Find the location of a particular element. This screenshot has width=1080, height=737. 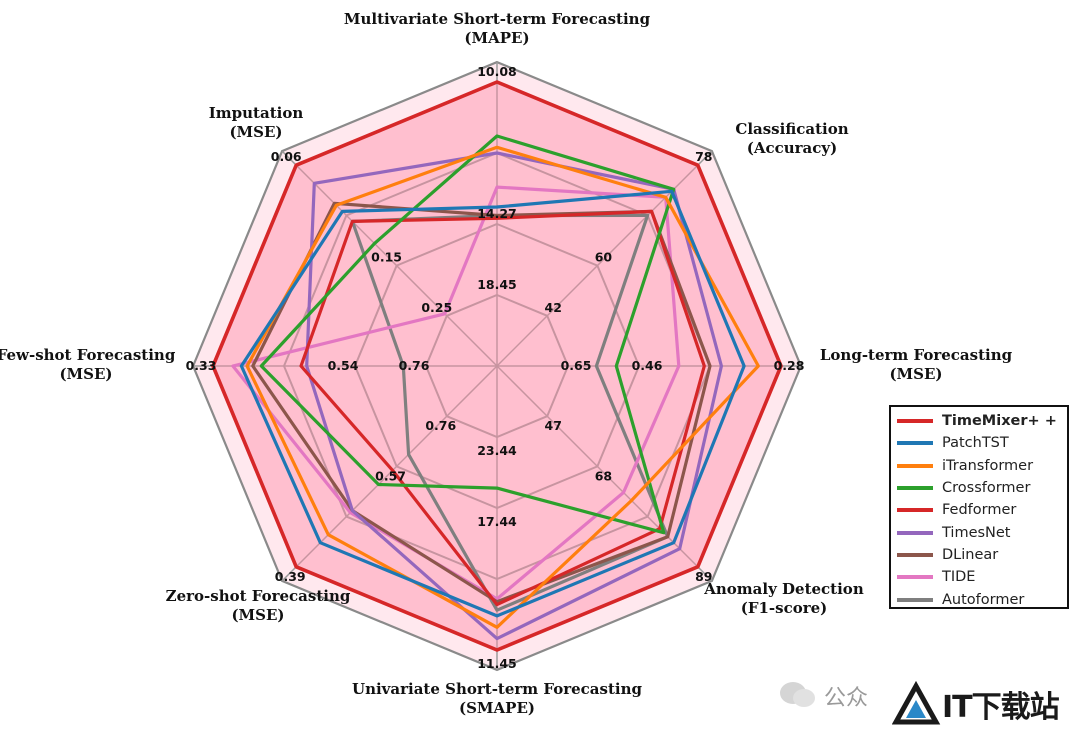

axis-metric: (SMAPE) is located at coordinates (497, 708).